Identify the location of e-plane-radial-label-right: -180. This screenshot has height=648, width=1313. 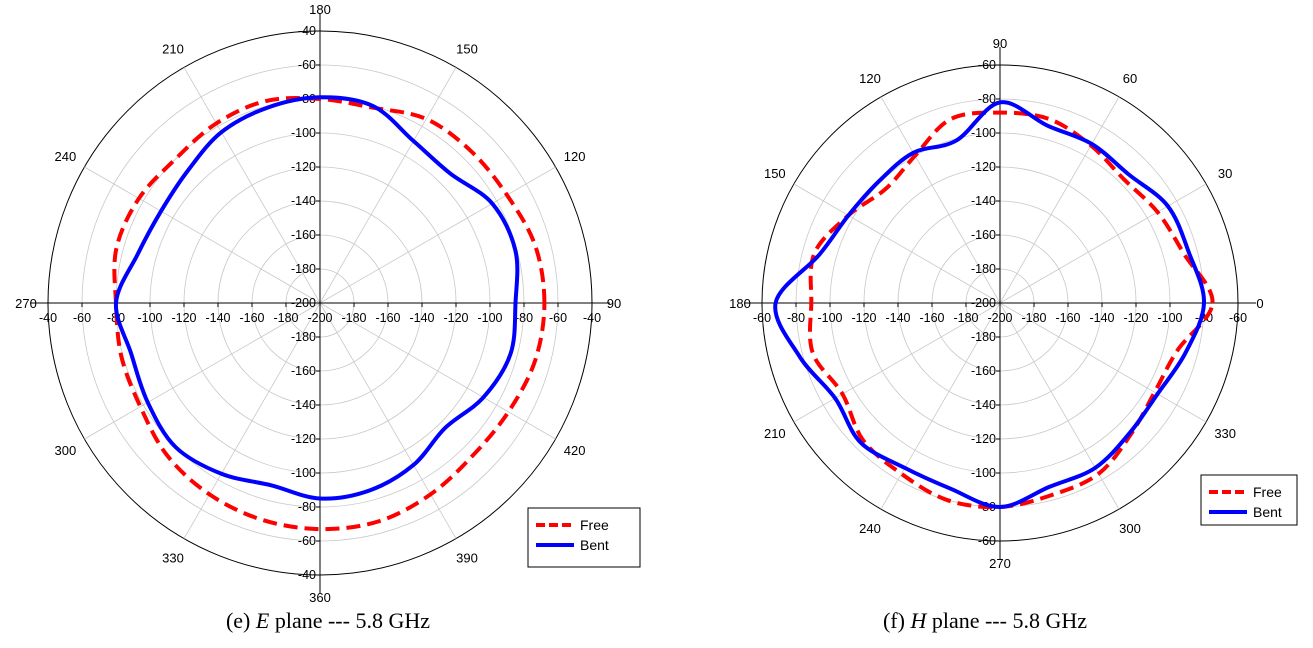
(353, 318).